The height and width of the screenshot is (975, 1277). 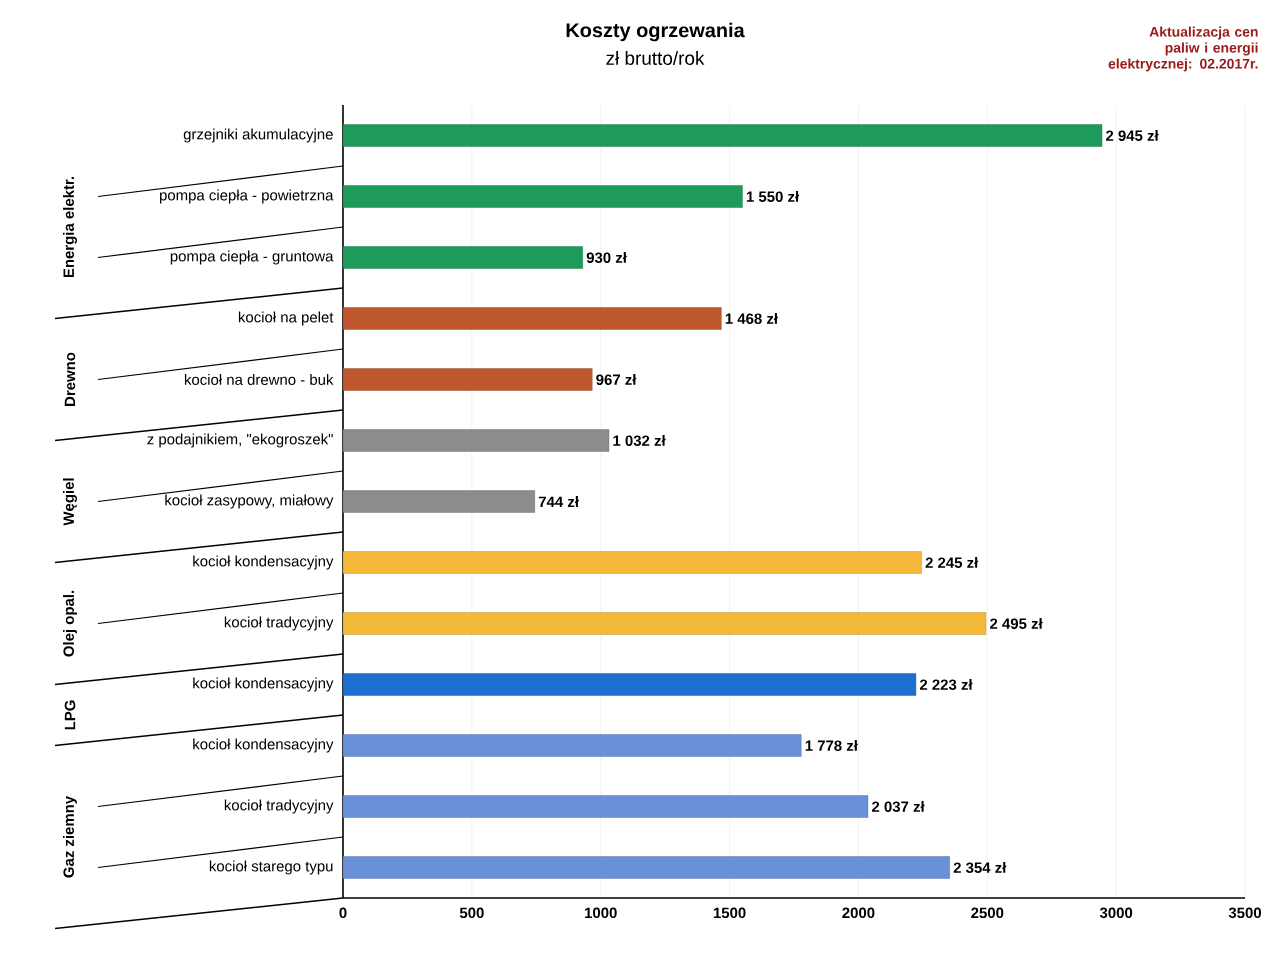 I want to click on x-tick-label: 2000, so click(x=858, y=913).